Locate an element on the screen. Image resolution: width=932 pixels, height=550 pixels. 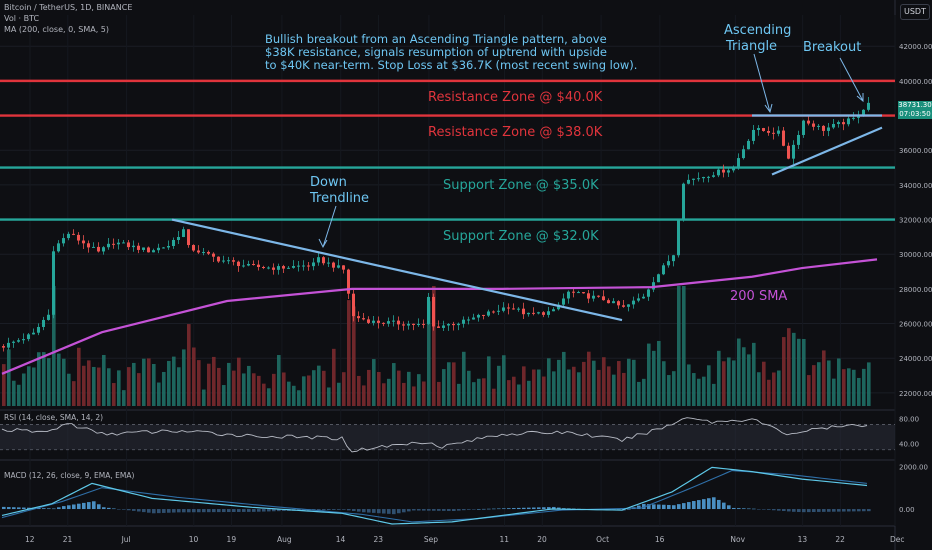
currency-unit-button: USDT is located at coordinates (915, 12).